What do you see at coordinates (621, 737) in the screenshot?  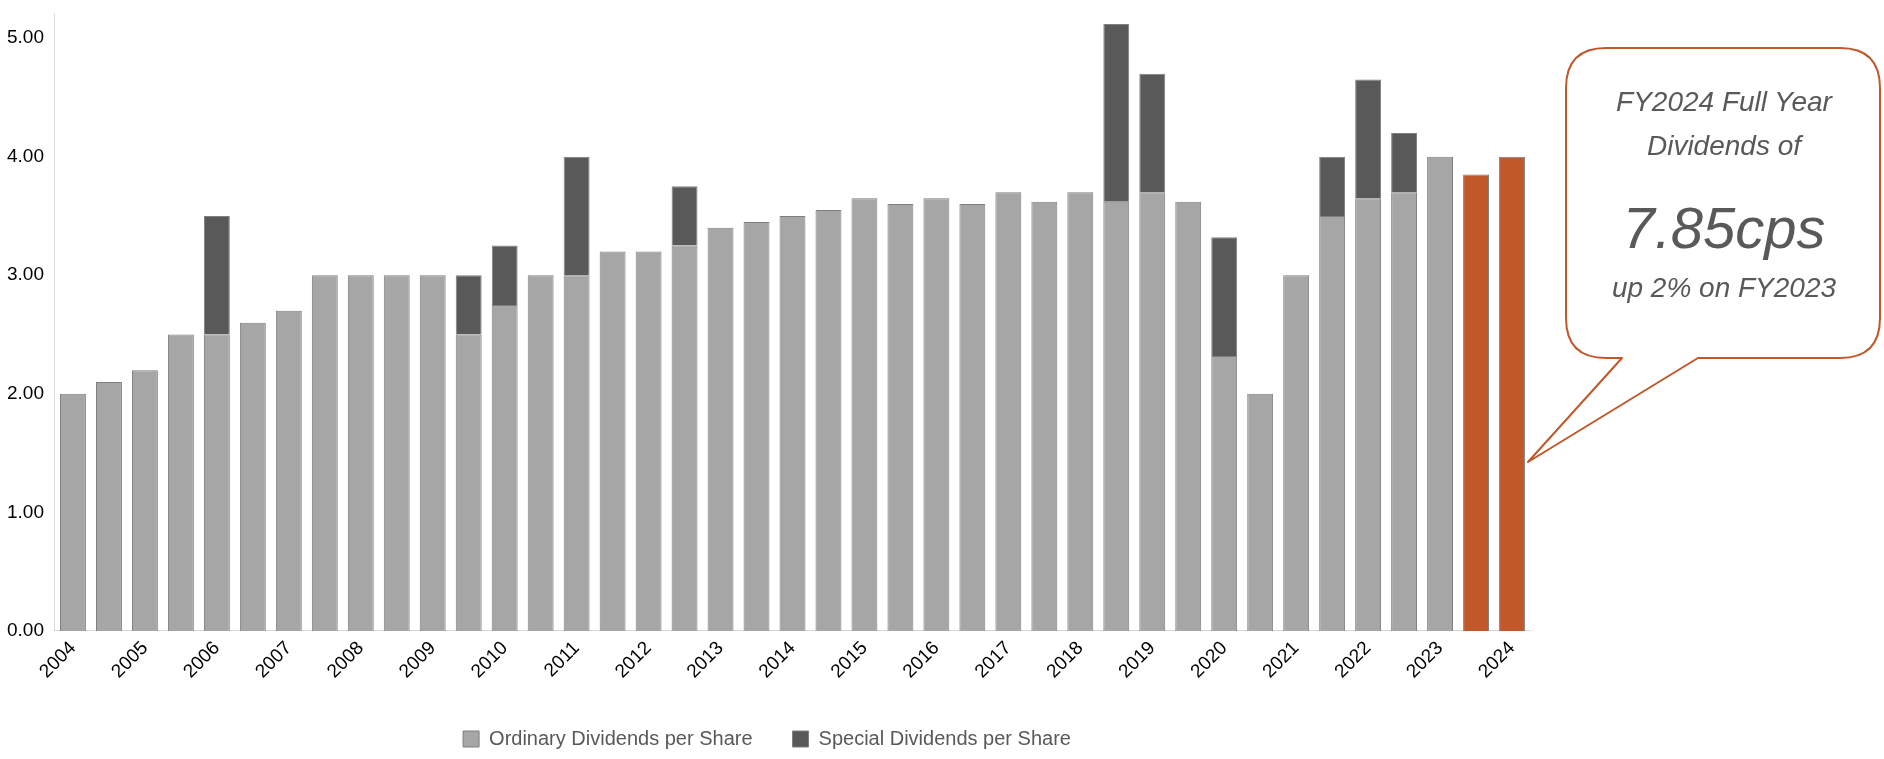 I see `legend-label: Ordinary Dividends per Share` at bounding box center [621, 737].